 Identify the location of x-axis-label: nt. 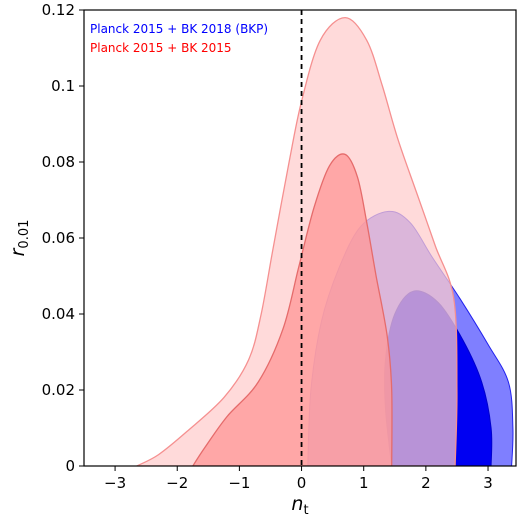
(299, 505).